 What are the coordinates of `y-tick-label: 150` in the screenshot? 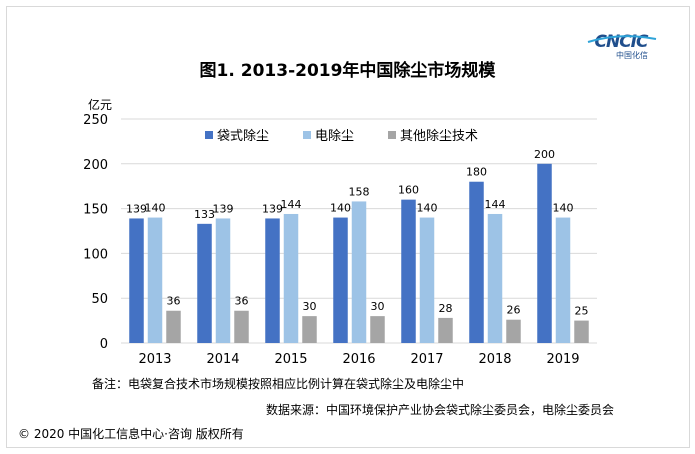 It's located at (95, 210).